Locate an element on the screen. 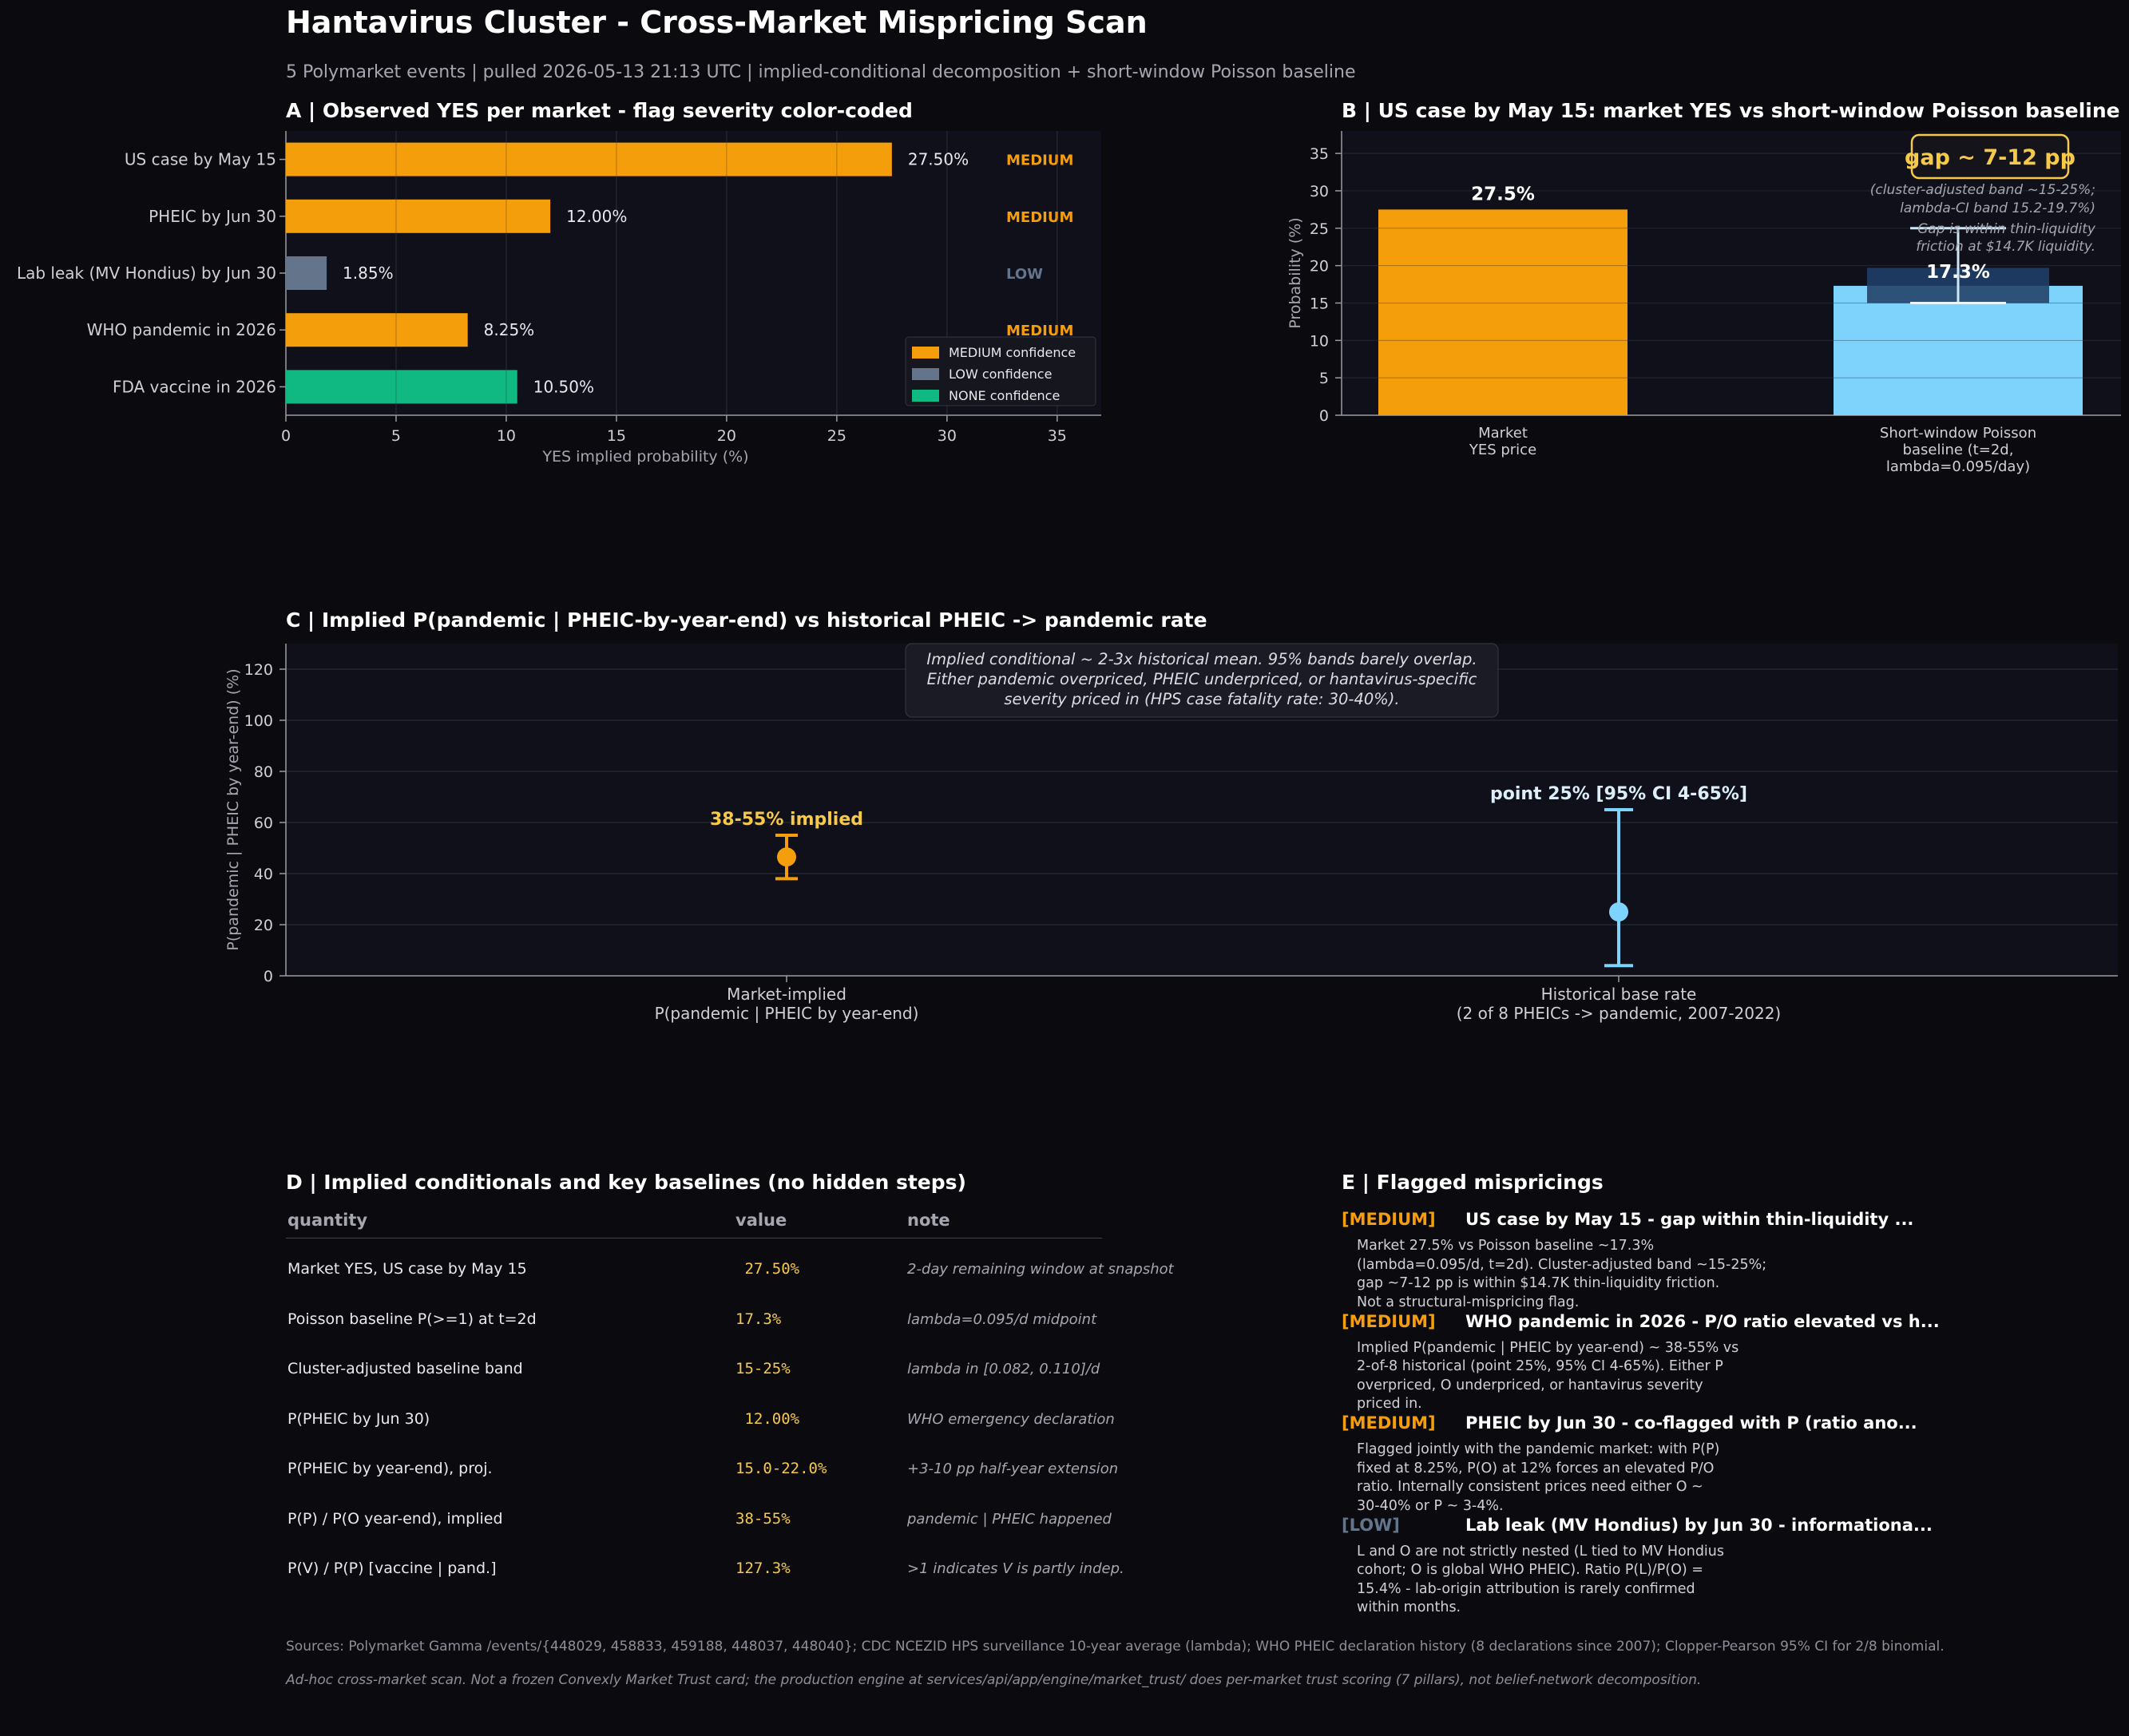  y-tick-label-c: 120 is located at coordinates (258, 670).